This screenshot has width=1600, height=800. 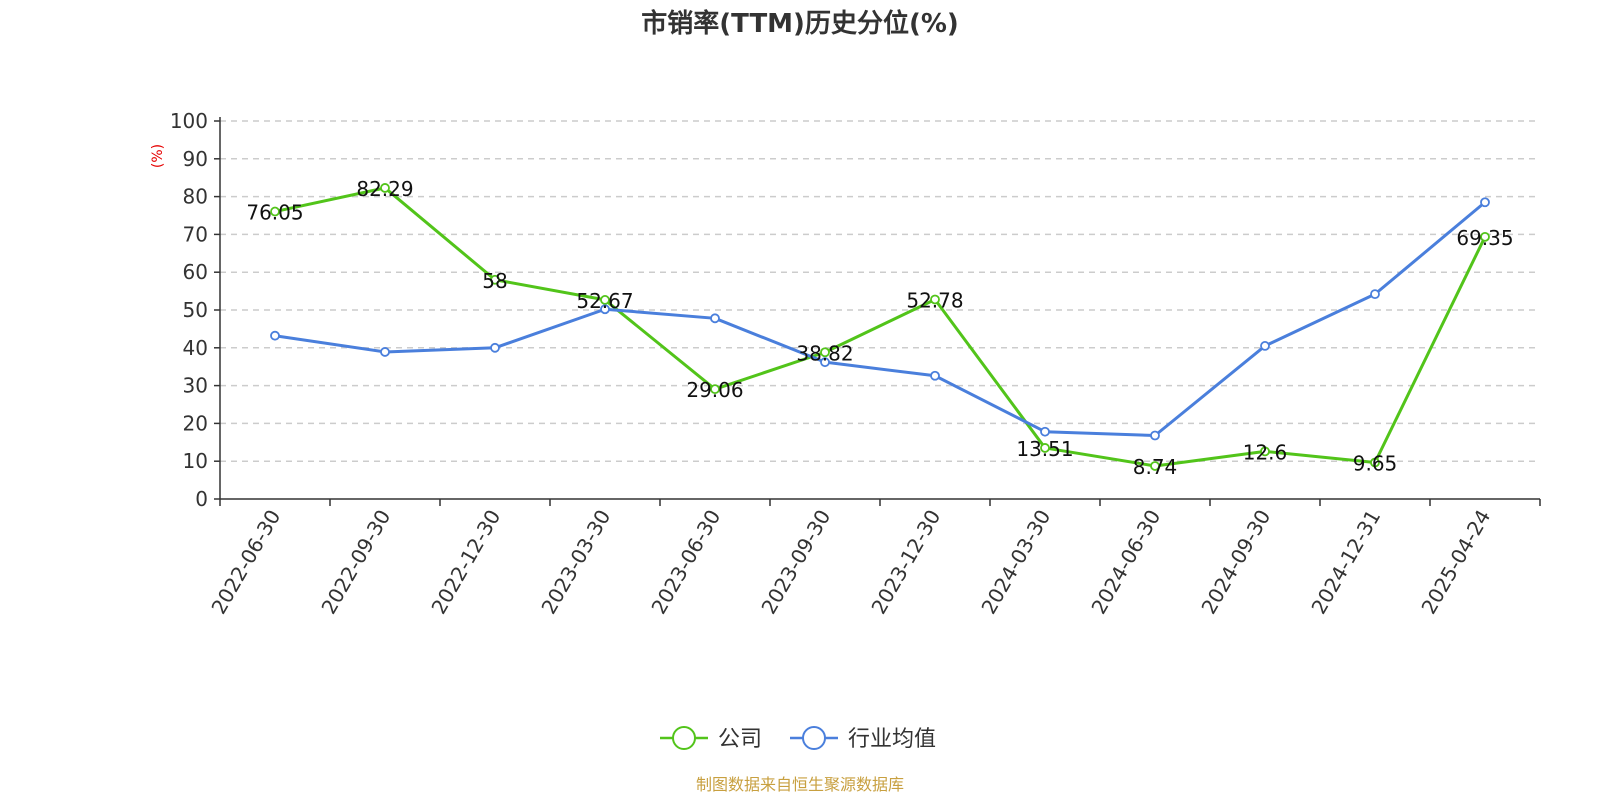 What do you see at coordinates (465, 562) in the screenshot?
I see `x-tick-label: 2022-12-30` at bounding box center [465, 562].